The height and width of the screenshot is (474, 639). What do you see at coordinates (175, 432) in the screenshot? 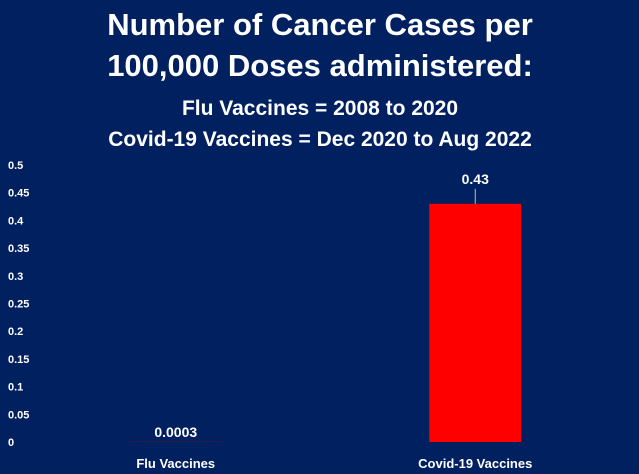
I see `data-label-1: 0.0003` at bounding box center [175, 432].